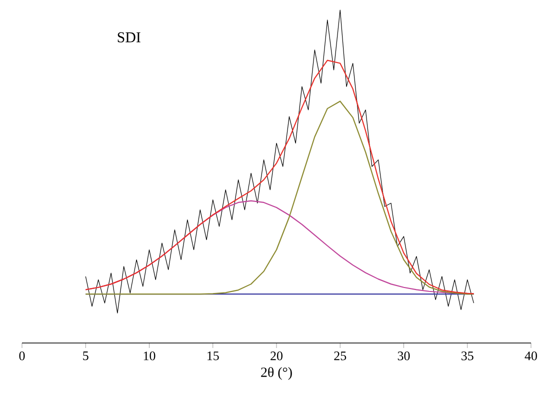 The width and height of the screenshot is (547, 408). What do you see at coordinates (150, 356) in the screenshot?
I see `x-tick-label: 10` at bounding box center [150, 356].